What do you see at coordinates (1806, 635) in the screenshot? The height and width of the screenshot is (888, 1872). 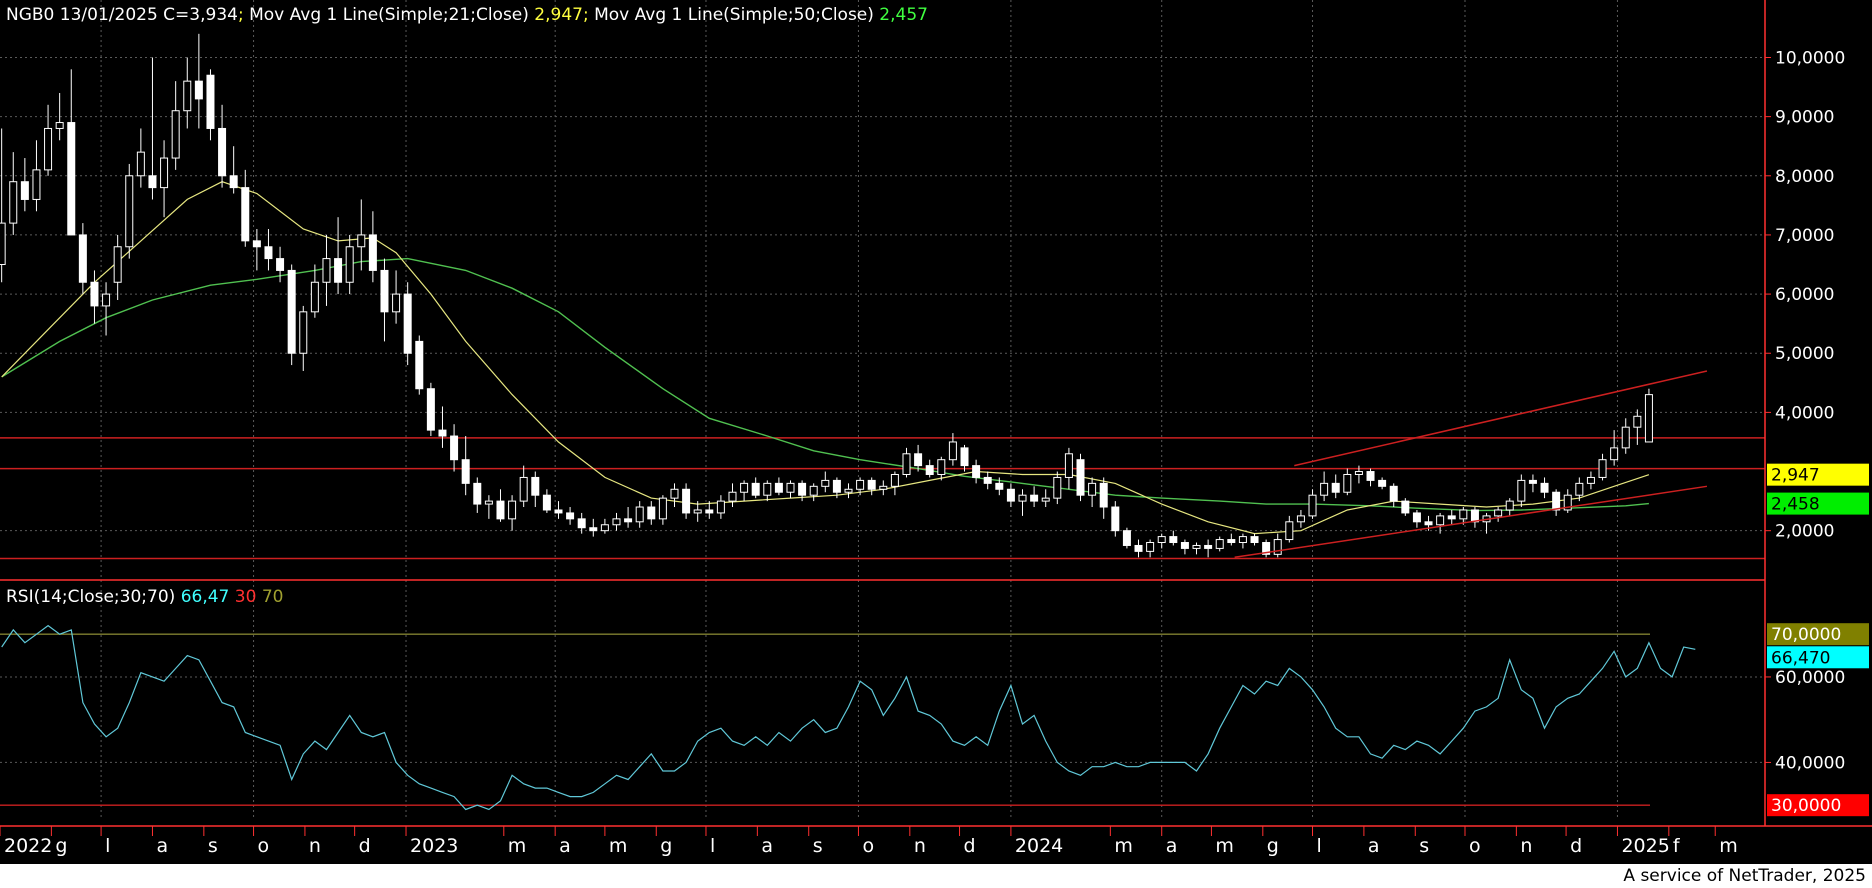 I see `rsi70-tag-text: 70,0000` at bounding box center [1806, 635].